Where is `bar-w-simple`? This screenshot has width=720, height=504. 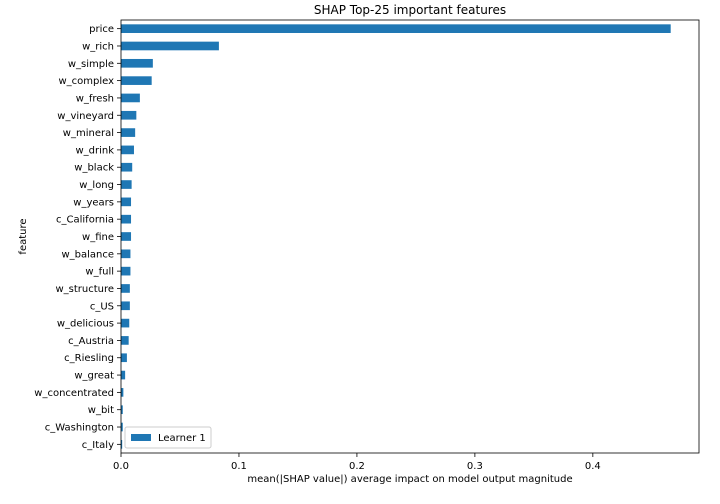 bar-w-simple is located at coordinates (137, 63).